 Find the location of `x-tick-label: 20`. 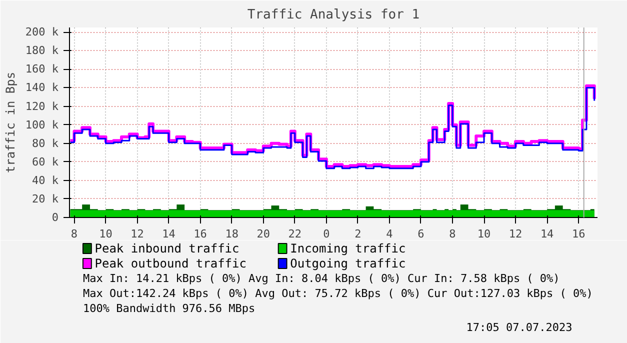

x-tick-label: 20 is located at coordinates (263, 234).